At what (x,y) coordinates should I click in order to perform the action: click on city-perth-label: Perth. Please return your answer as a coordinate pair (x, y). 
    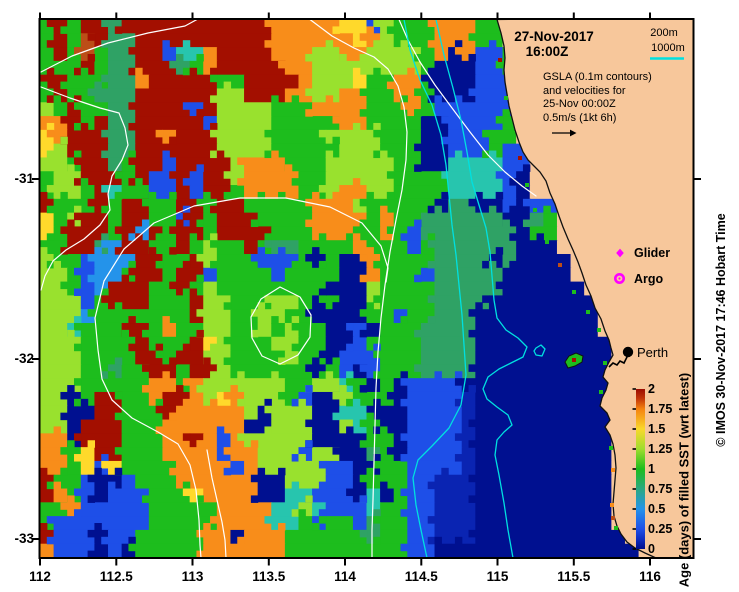
    Looking at the image, I should click on (653, 352).